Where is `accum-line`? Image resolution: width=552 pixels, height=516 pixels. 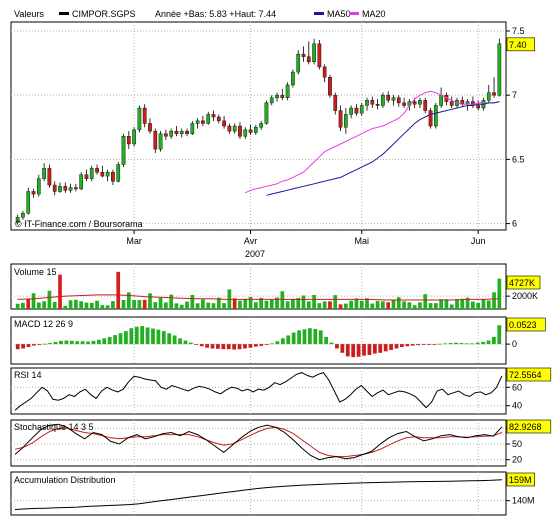
accum-line is located at coordinates (258, 494).